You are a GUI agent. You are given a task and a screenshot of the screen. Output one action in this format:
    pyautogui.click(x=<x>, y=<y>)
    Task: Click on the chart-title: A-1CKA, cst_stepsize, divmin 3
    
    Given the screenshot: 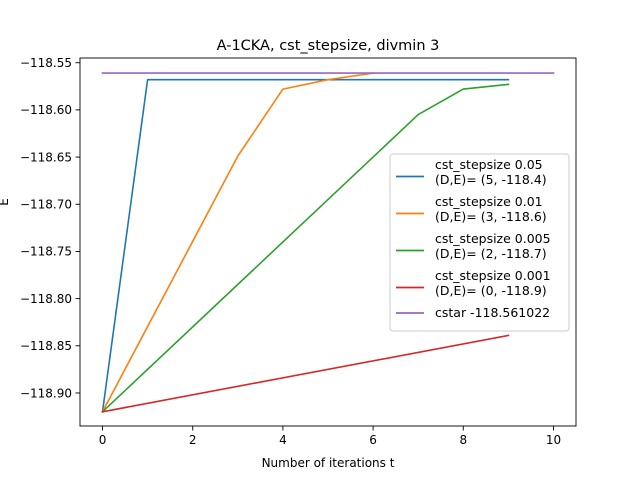 What is the action you would take?
    pyautogui.click(x=328, y=46)
    